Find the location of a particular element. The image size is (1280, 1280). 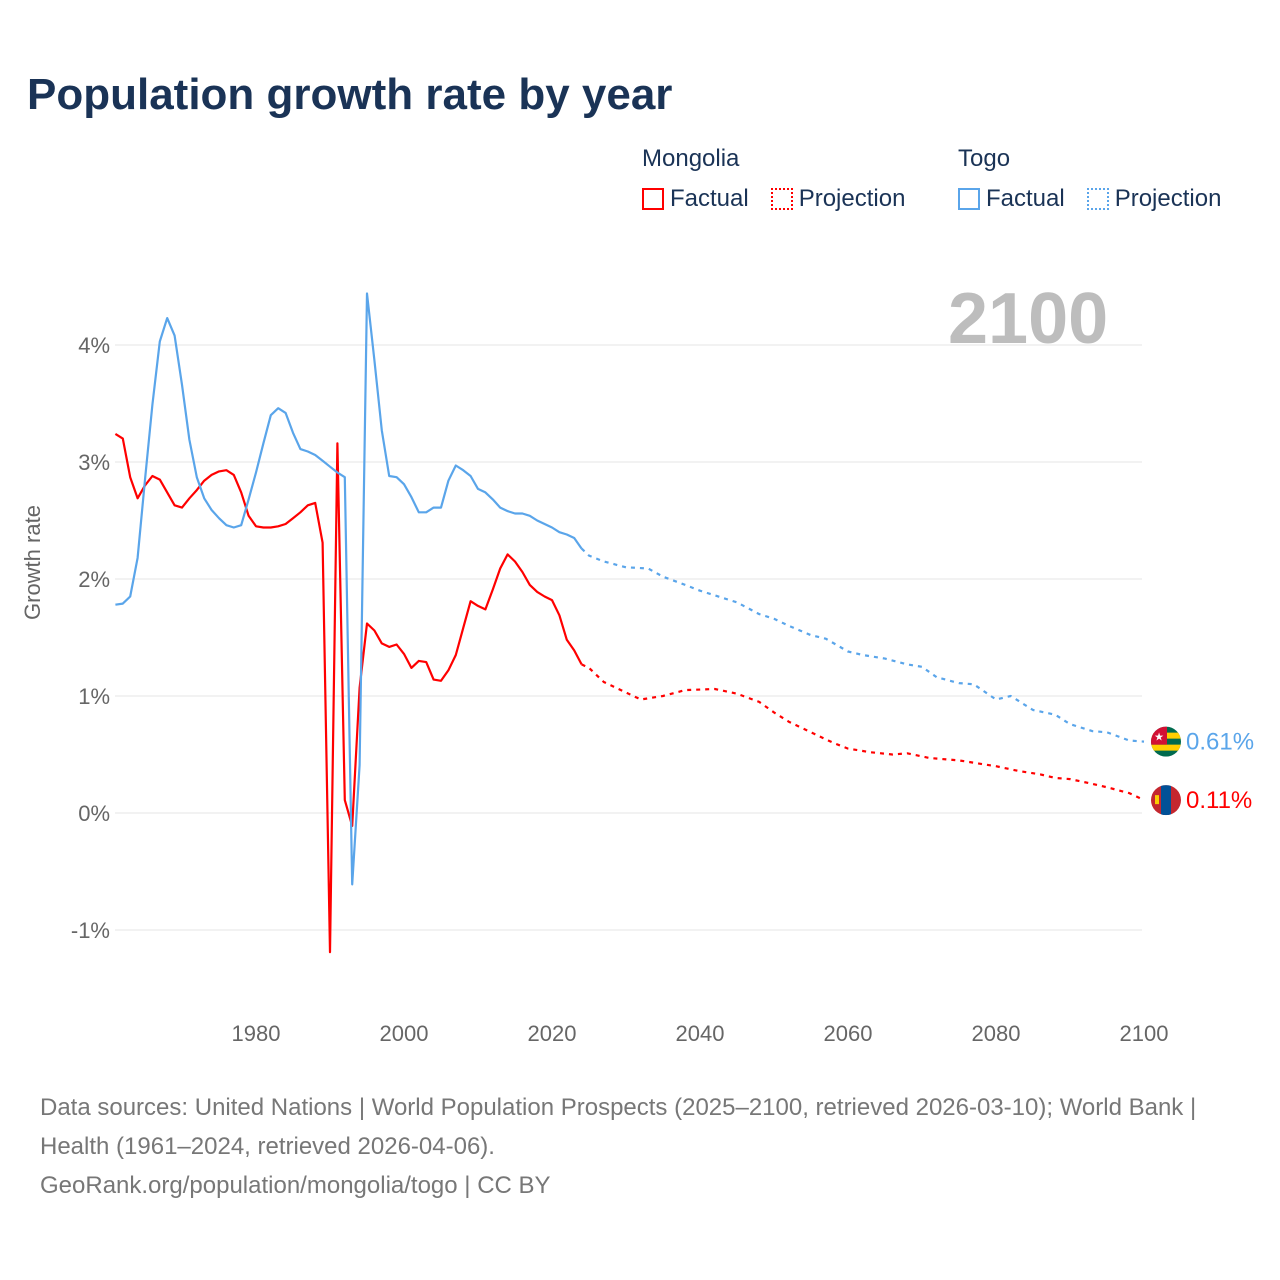

y-tick-label: 4% is located at coordinates (94, 345).